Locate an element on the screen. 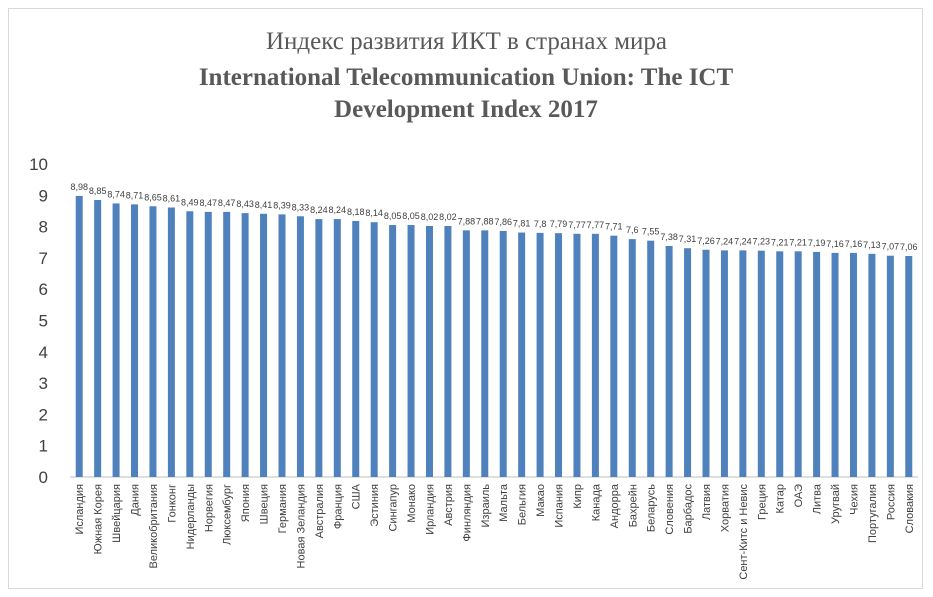 The width and height of the screenshot is (933, 597). y-tick-label: 7 is located at coordinates (43, 258).